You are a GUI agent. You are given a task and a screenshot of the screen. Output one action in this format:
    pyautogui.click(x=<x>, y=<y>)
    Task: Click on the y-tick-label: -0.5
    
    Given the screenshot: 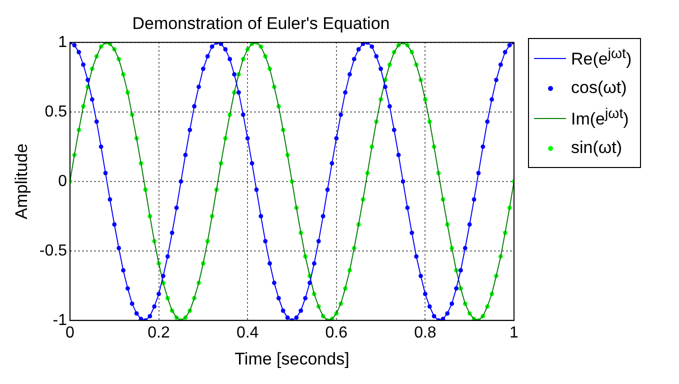 What is the action you would take?
    pyautogui.click(x=53, y=251)
    